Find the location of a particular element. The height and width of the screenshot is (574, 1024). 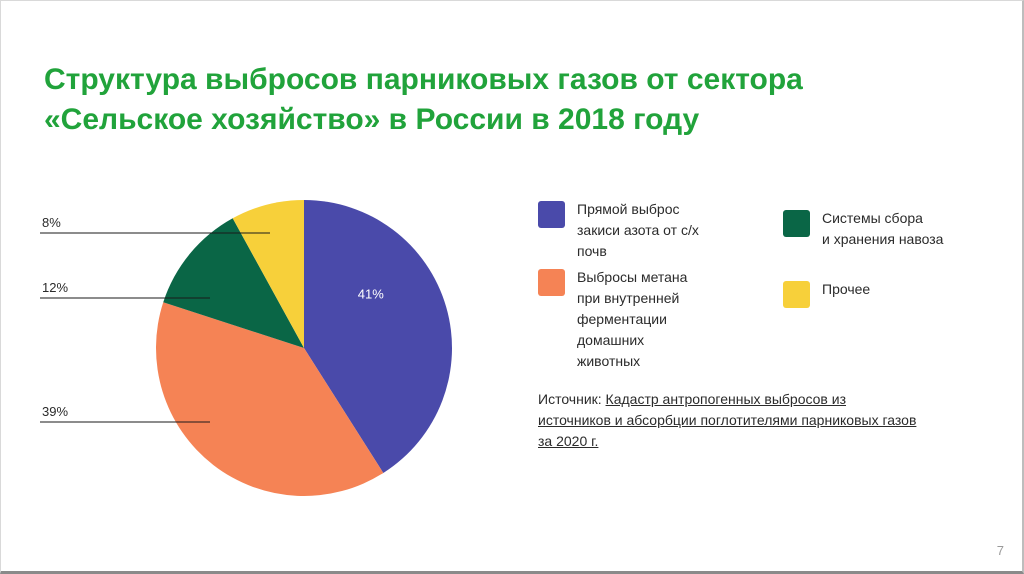

legend-label: Прямой выброс закиси азота от с/х почв is located at coordinates (638, 230).